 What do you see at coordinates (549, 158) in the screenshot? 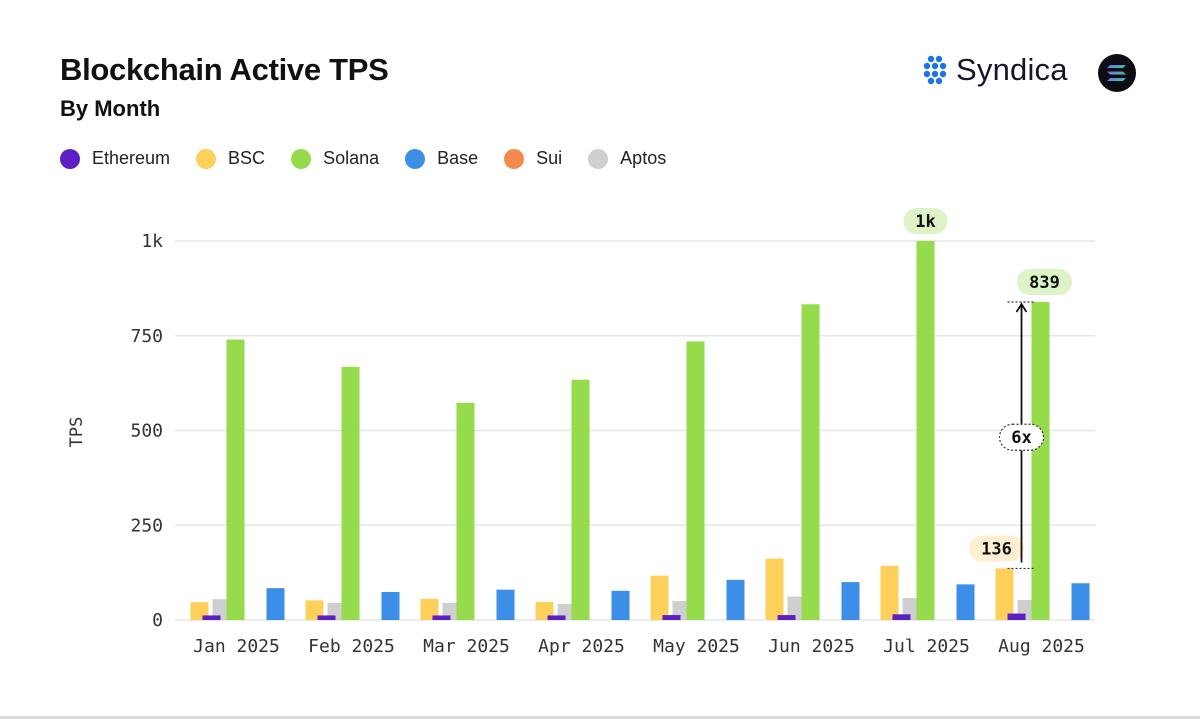
I see `legend-label: Sui` at bounding box center [549, 158].